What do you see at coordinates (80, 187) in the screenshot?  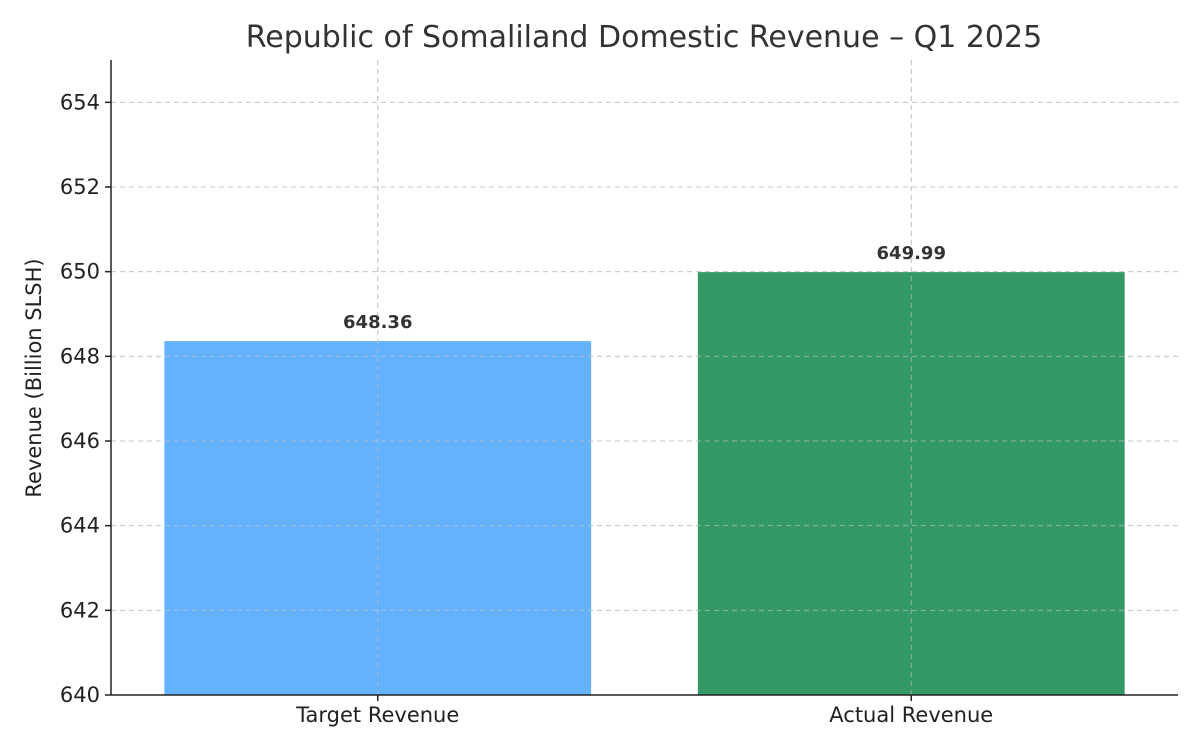 I see `y-tick-label: 652` at bounding box center [80, 187].